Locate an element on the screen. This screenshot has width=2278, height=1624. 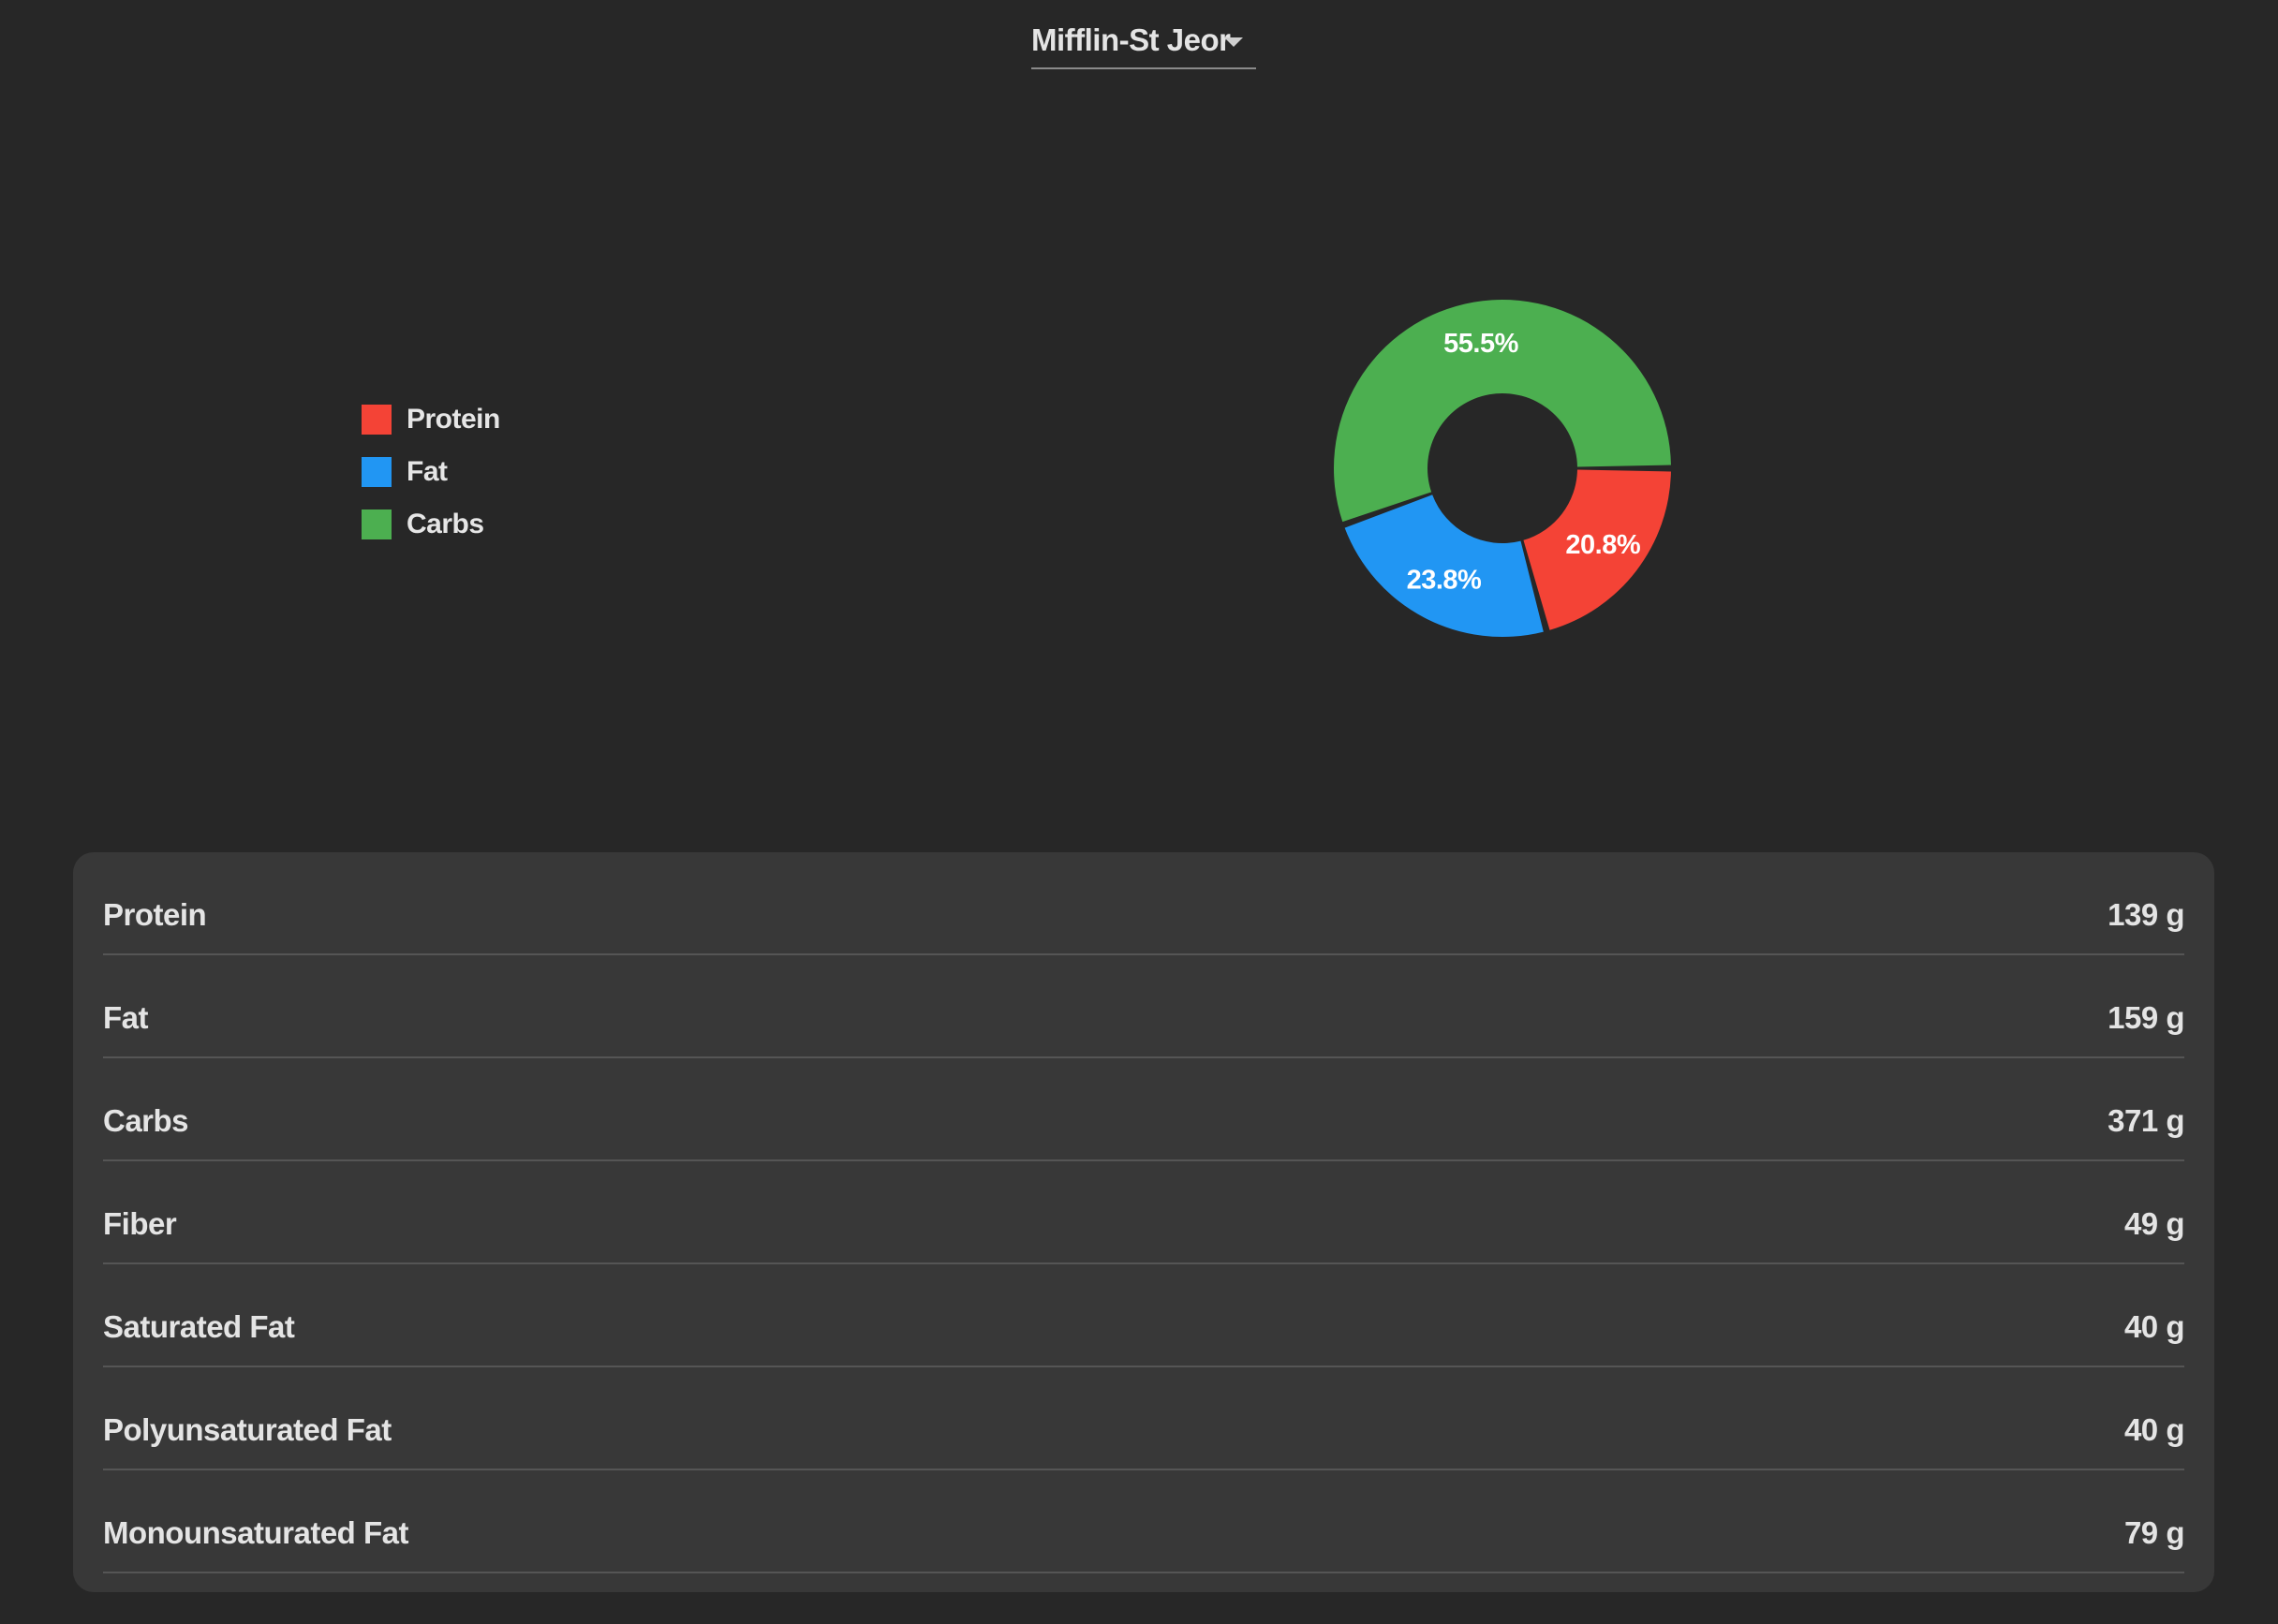
slice-label-carbs: 55.5% is located at coordinates (1480, 344).